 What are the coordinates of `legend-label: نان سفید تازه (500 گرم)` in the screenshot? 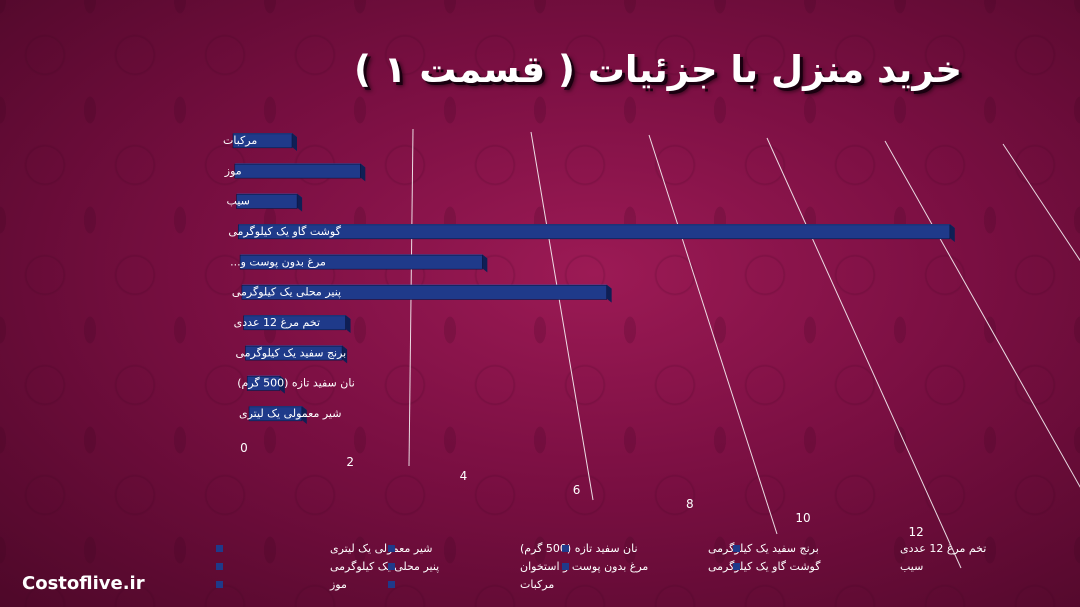 It's located at (579, 548).